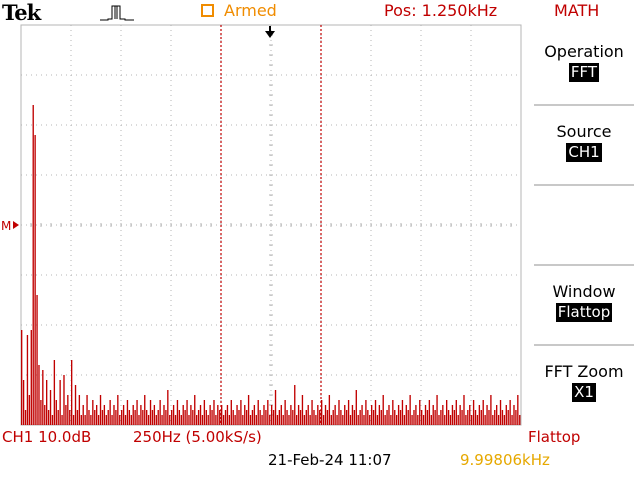  Describe the element at coordinates (584, 62) in the screenshot. I see `menu-operation: Operation FFT` at that location.